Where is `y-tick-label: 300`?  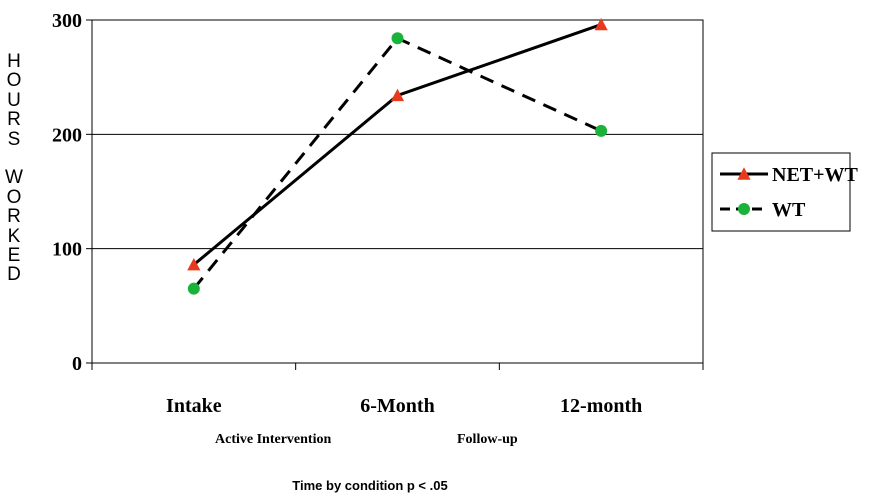 y-tick-label: 300 is located at coordinates (67, 21).